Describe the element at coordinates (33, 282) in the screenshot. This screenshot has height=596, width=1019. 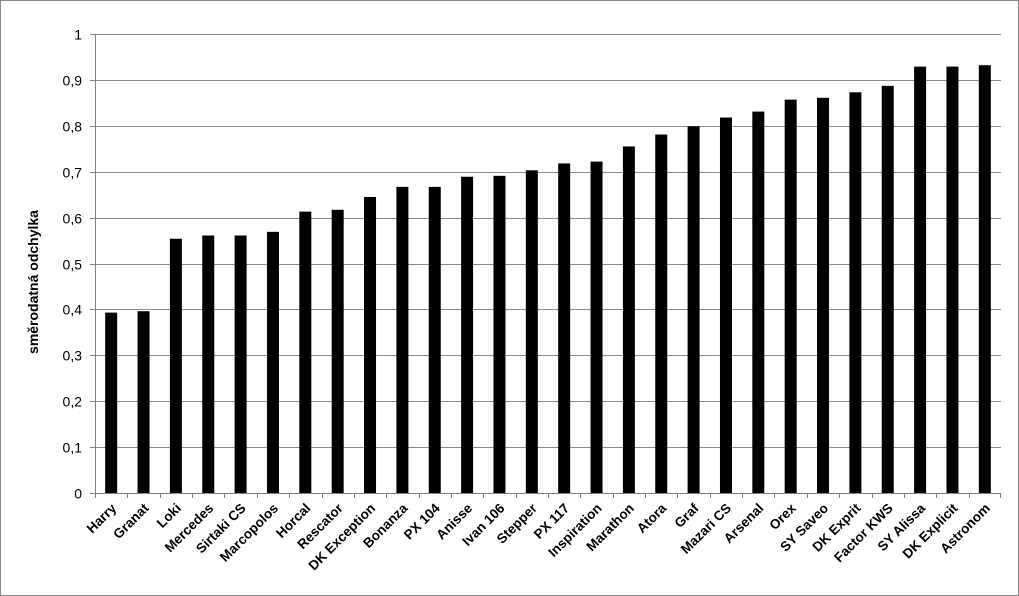
I see `y-axis-title: směrodatná odchylka` at that location.